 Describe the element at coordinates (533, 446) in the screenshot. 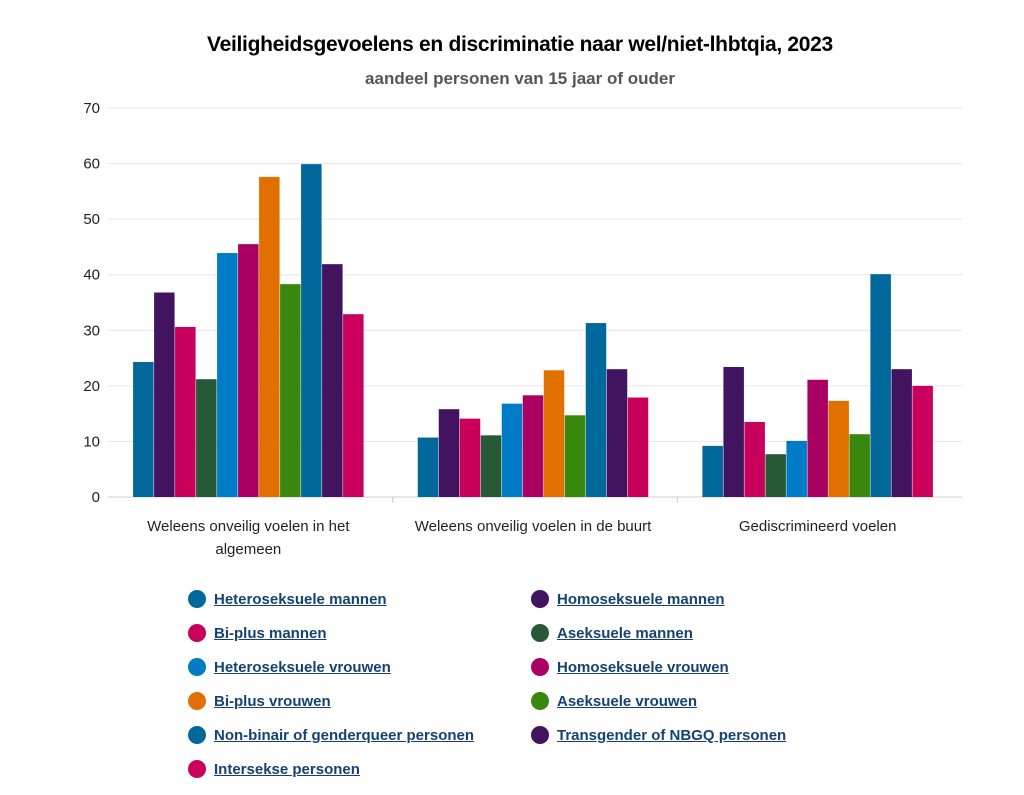

I see `bar: Homoseksuele vrouwen: 18.3` at that location.